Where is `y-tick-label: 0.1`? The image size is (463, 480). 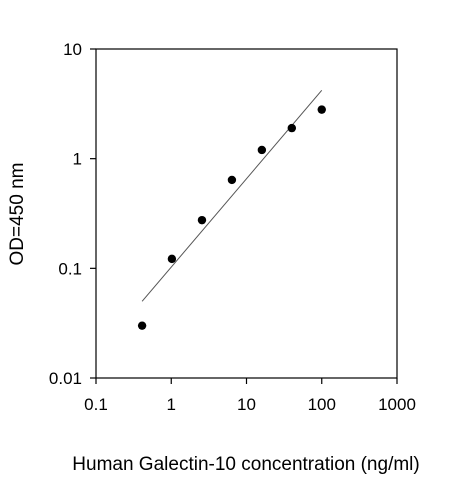
y-tick-label: 0.1 is located at coordinates (70, 268).